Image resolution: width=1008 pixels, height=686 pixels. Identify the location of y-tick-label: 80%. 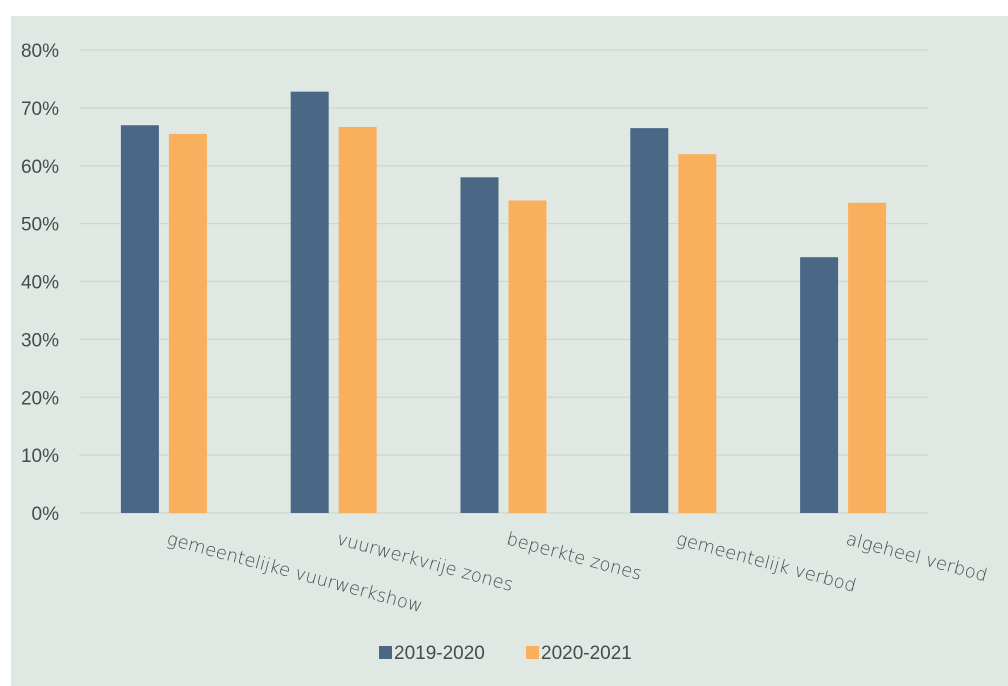
(40, 51).